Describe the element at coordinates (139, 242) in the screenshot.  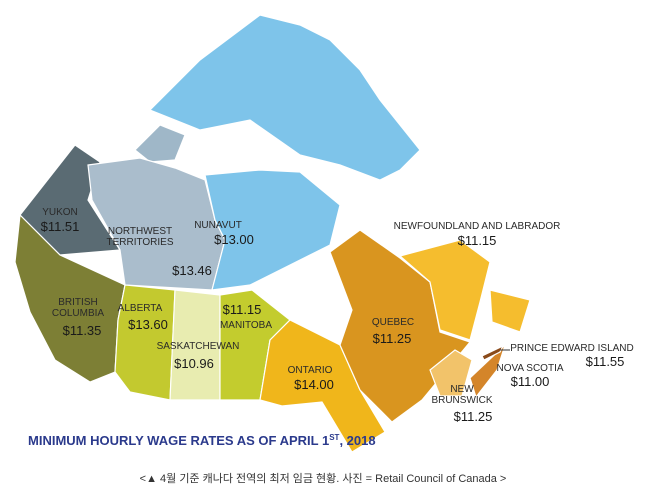
I see `region-name: TERRITORIES` at that location.